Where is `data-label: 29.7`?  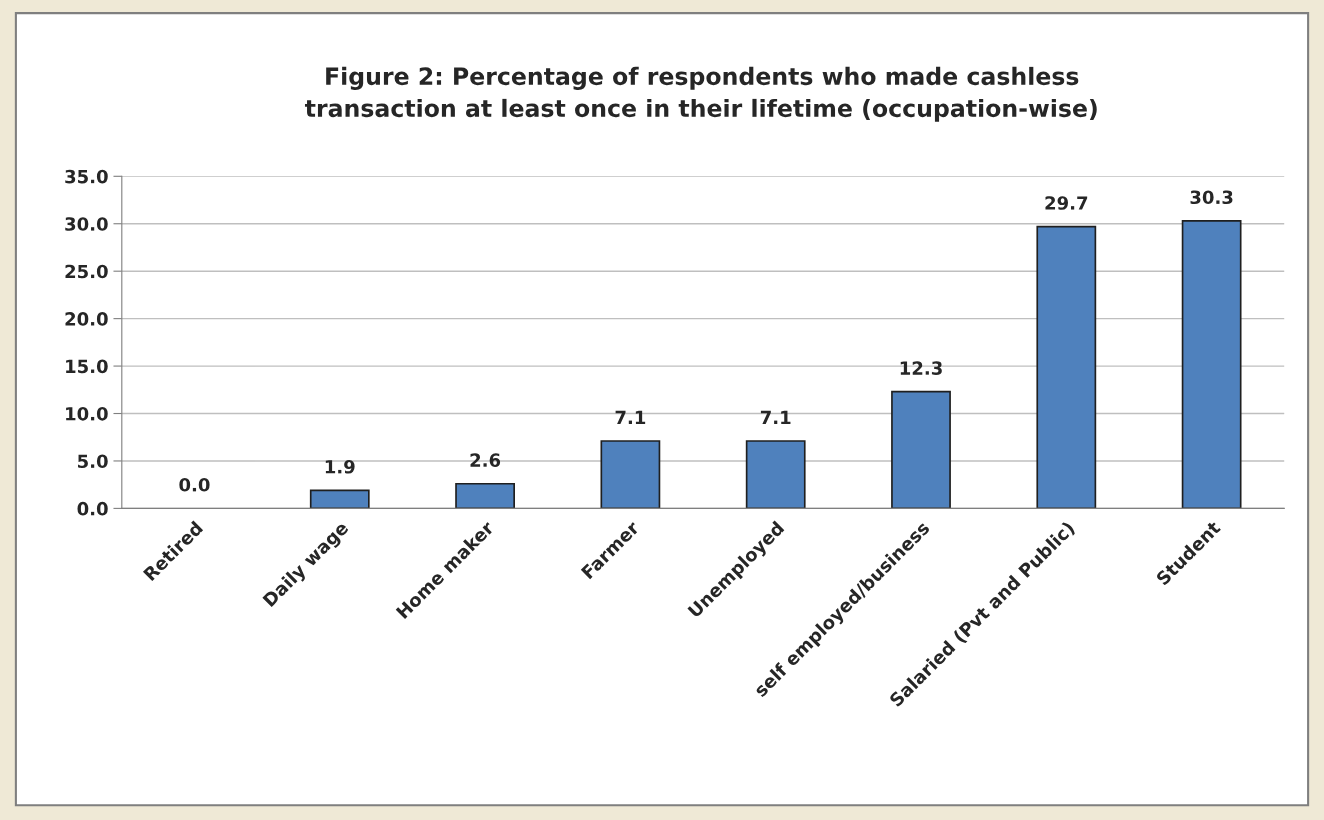
data-label: 29.7 is located at coordinates (1066, 203).